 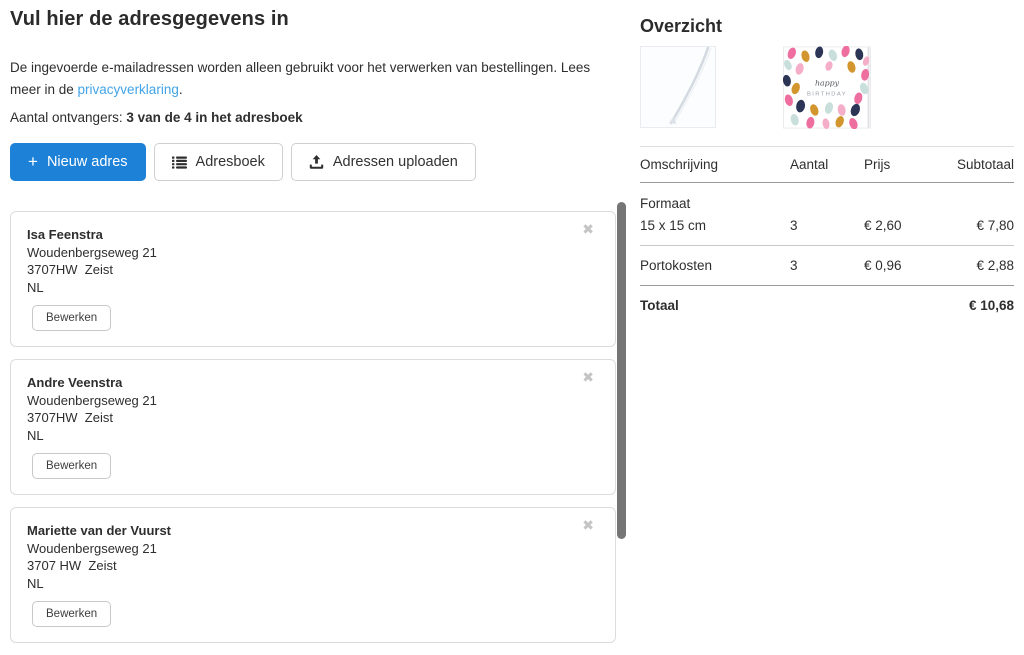 I want to click on card-text-birthday: BIRTHDAY, so click(x=827, y=94).